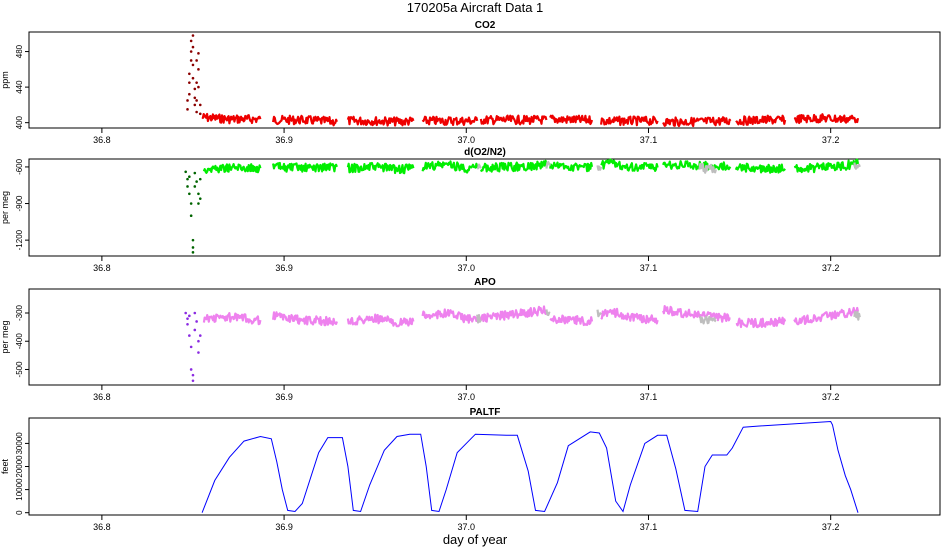  Describe the element at coordinates (649, 397) in the screenshot. I see `apo-x-tick-label: 37.1` at that location.